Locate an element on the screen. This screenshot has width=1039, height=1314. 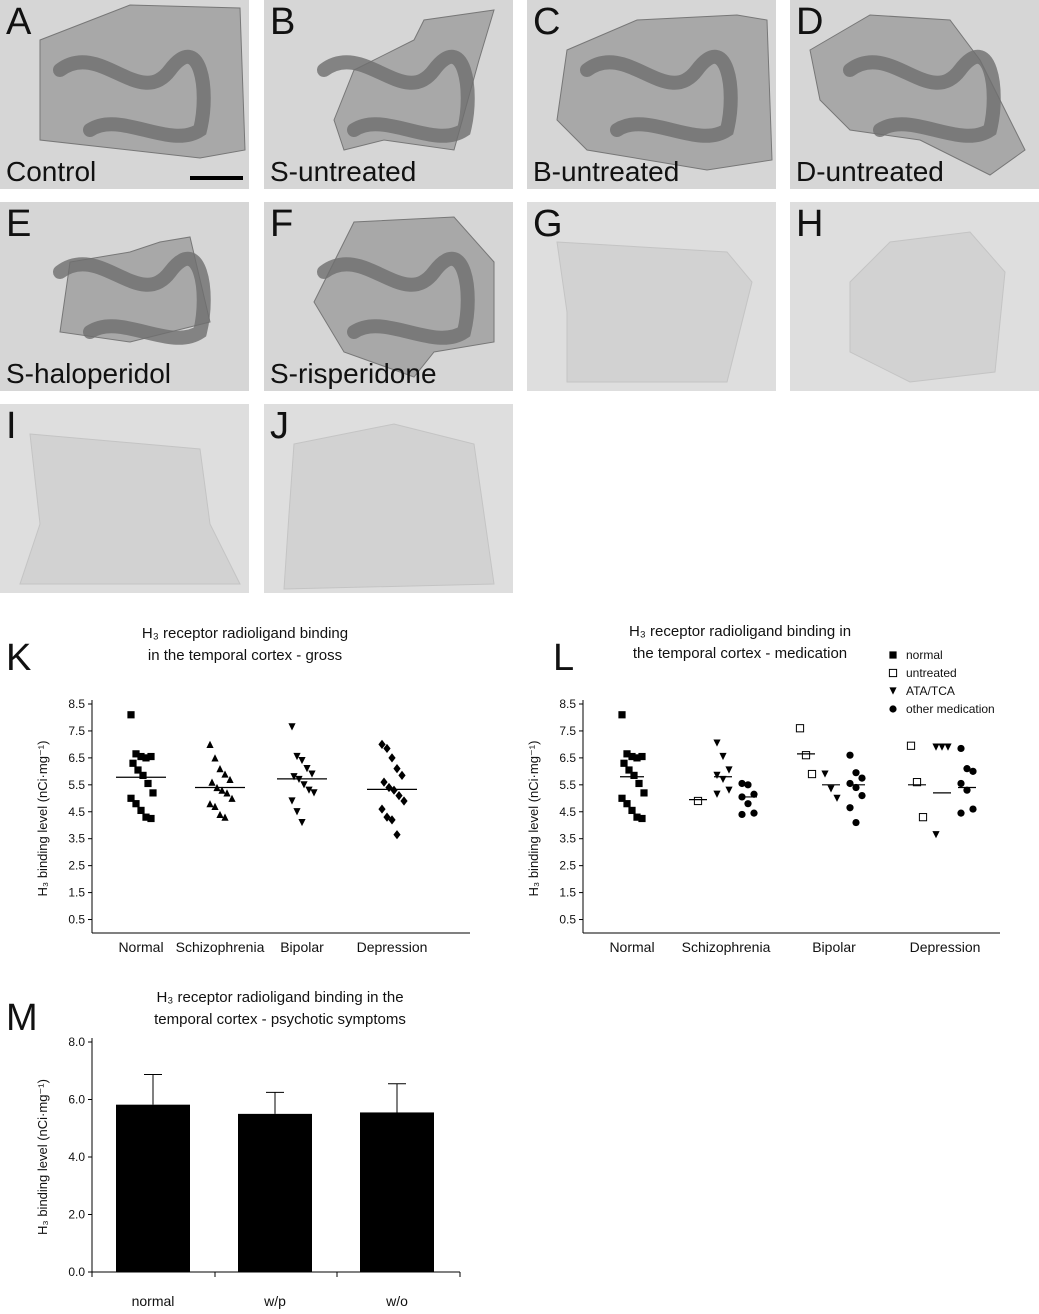
y-axis-label: H₃ binding level (nCi·mg⁻¹) is located at coordinates (533, 819).